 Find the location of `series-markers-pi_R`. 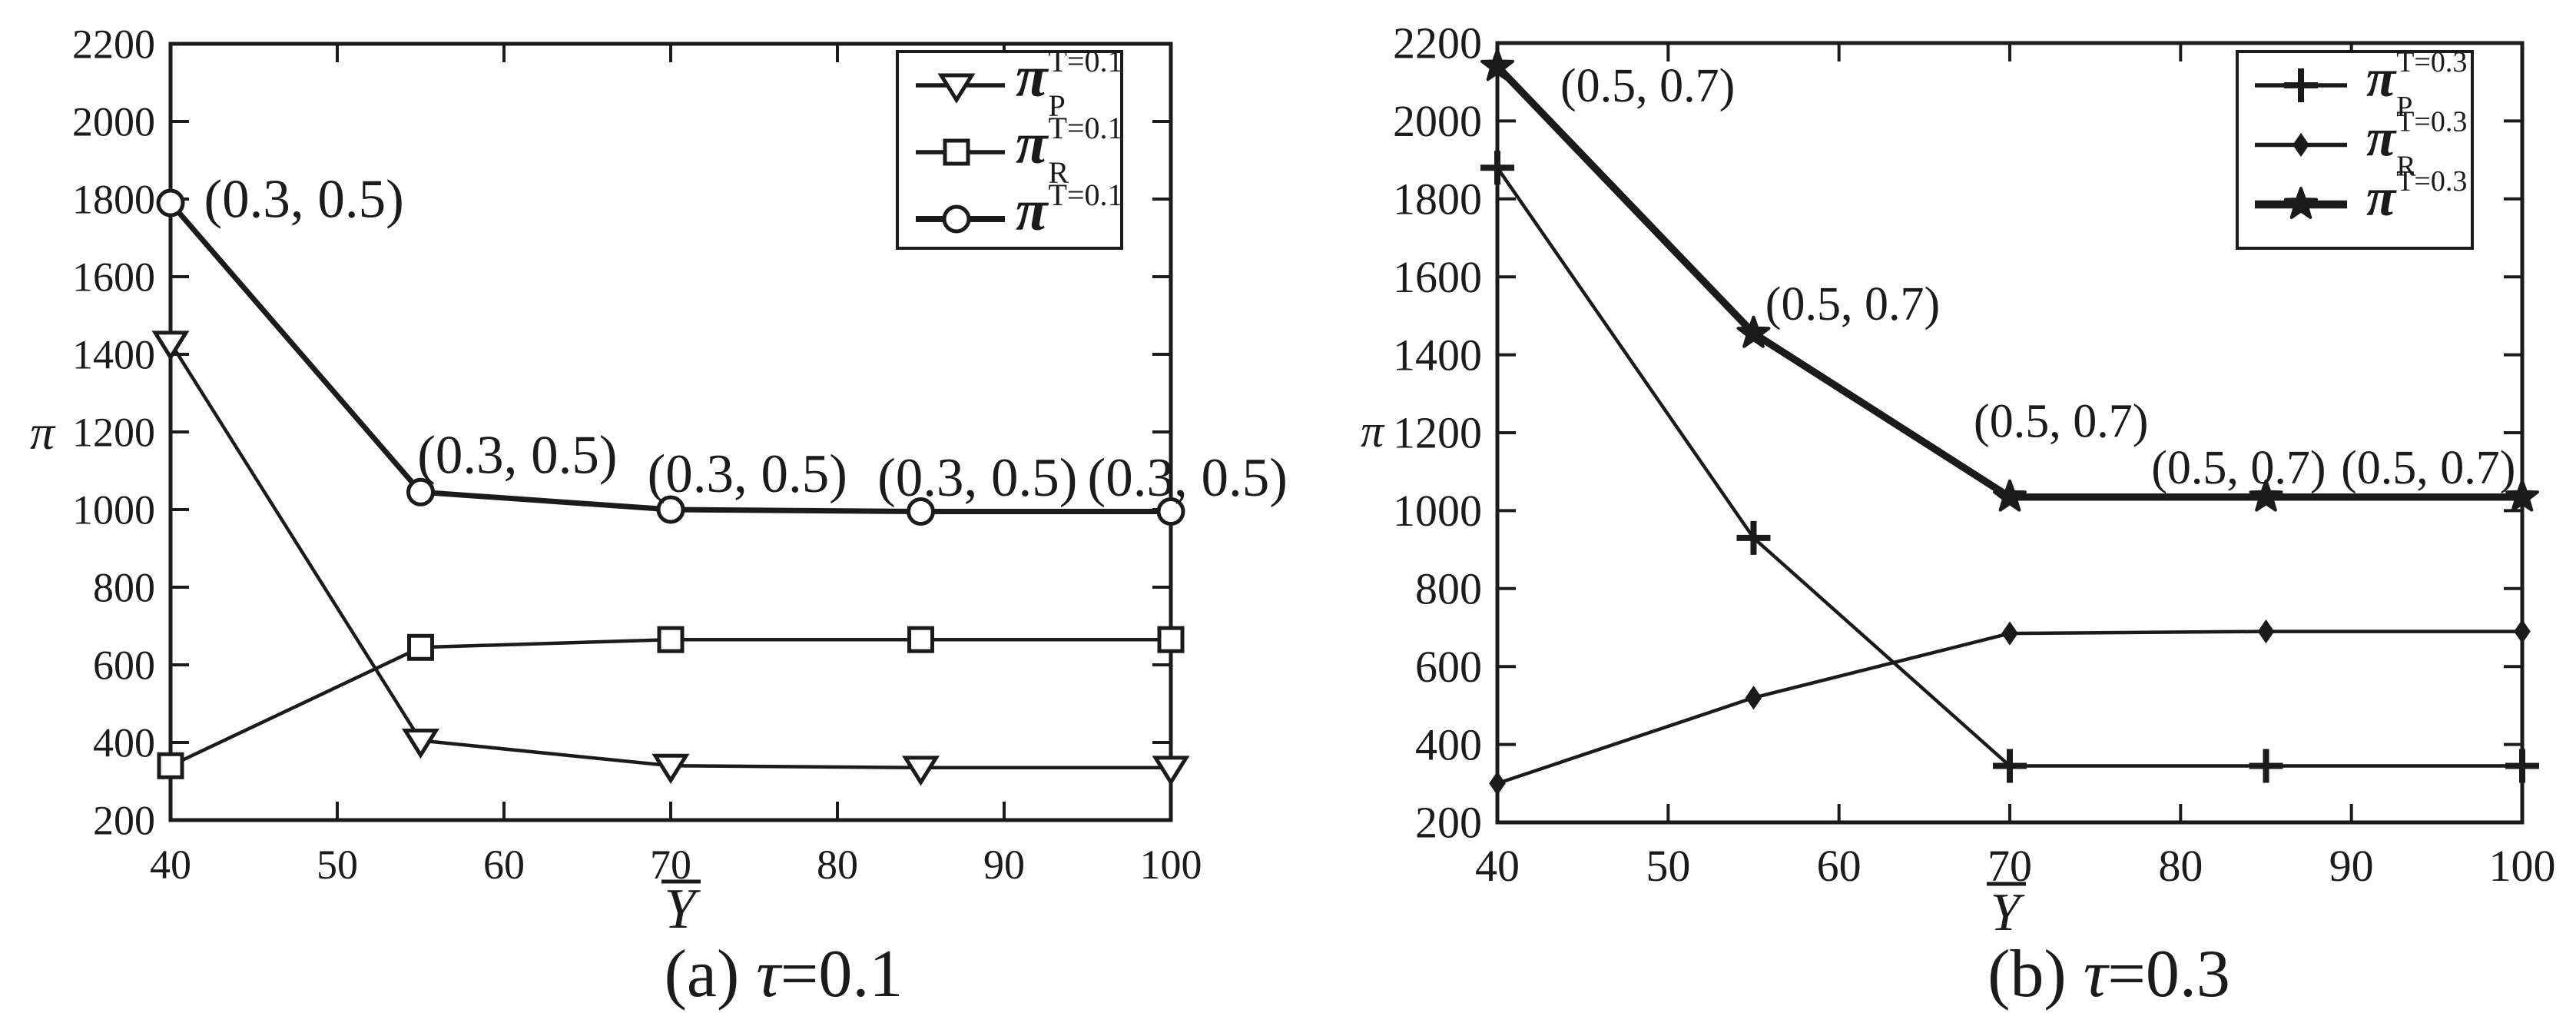

series-markers-pi_R is located at coordinates (671, 702).